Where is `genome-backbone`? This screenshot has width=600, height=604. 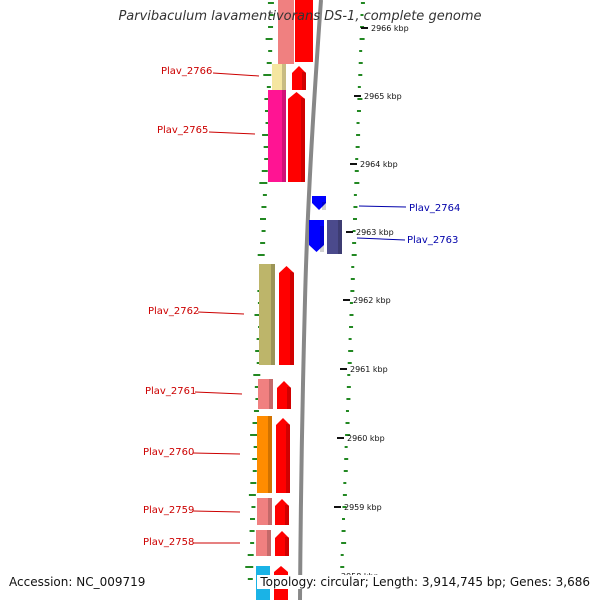
genome-backbone is located at coordinates (310, 300).